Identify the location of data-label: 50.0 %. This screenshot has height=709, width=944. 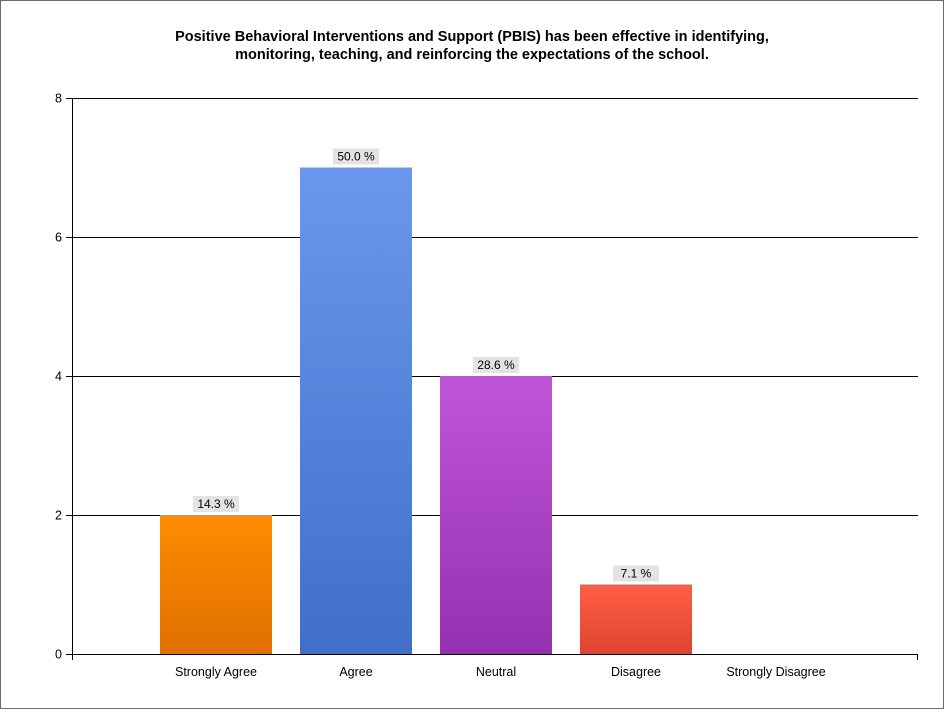
(356, 157).